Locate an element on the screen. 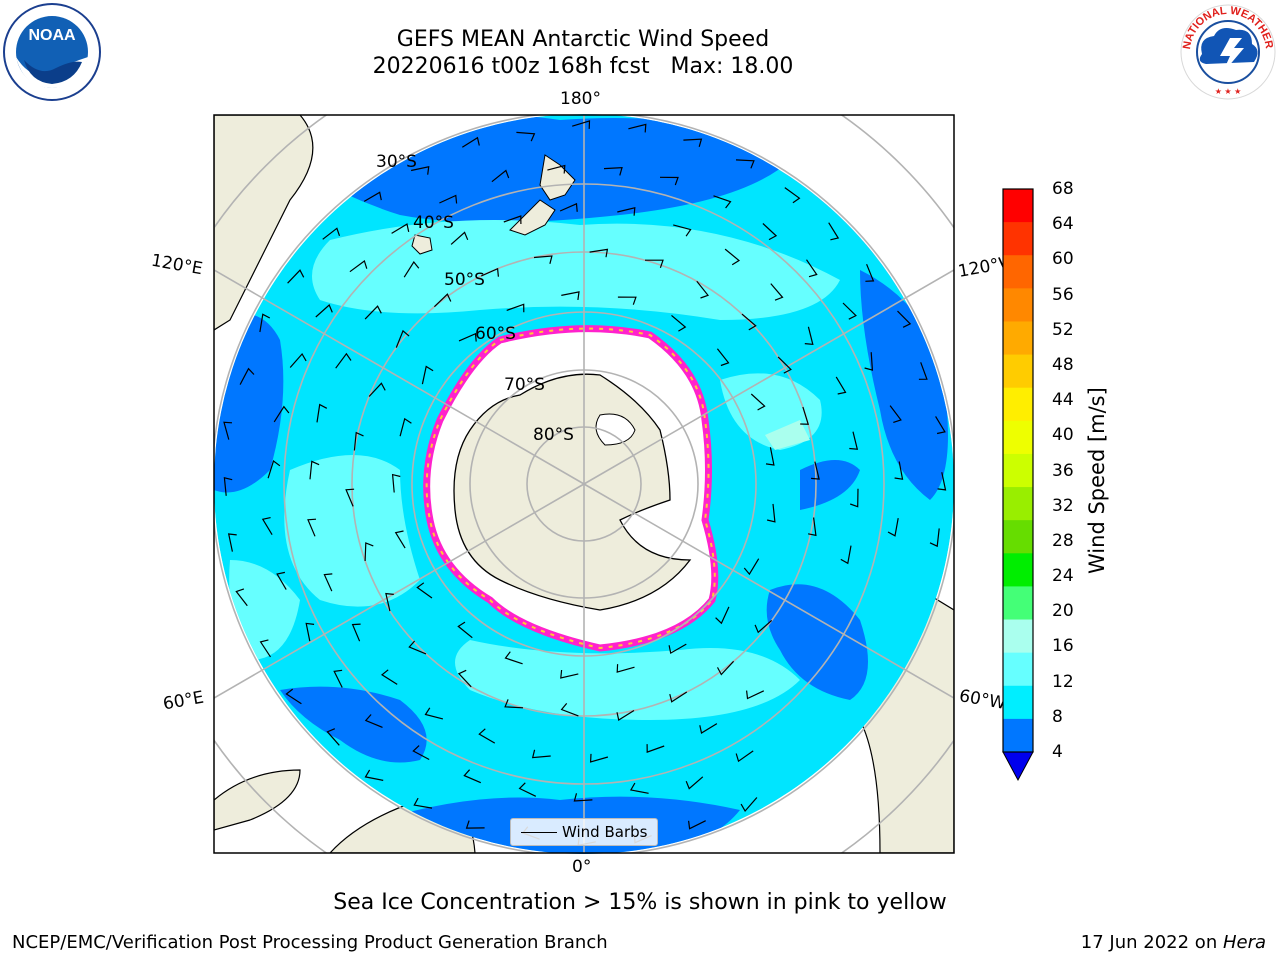  colorbar-tick-label: 56 is located at coordinates (1063, 294).